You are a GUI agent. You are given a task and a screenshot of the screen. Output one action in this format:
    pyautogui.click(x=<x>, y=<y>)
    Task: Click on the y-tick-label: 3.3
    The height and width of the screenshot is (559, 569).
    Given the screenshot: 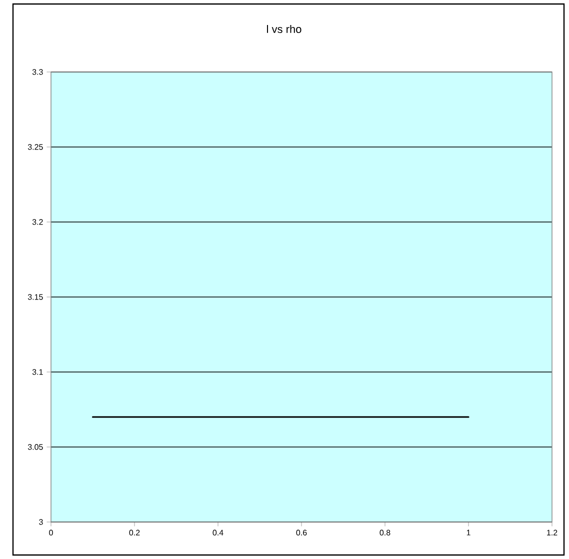 What is the action you would take?
    pyautogui.click(x=37, y=72)
    